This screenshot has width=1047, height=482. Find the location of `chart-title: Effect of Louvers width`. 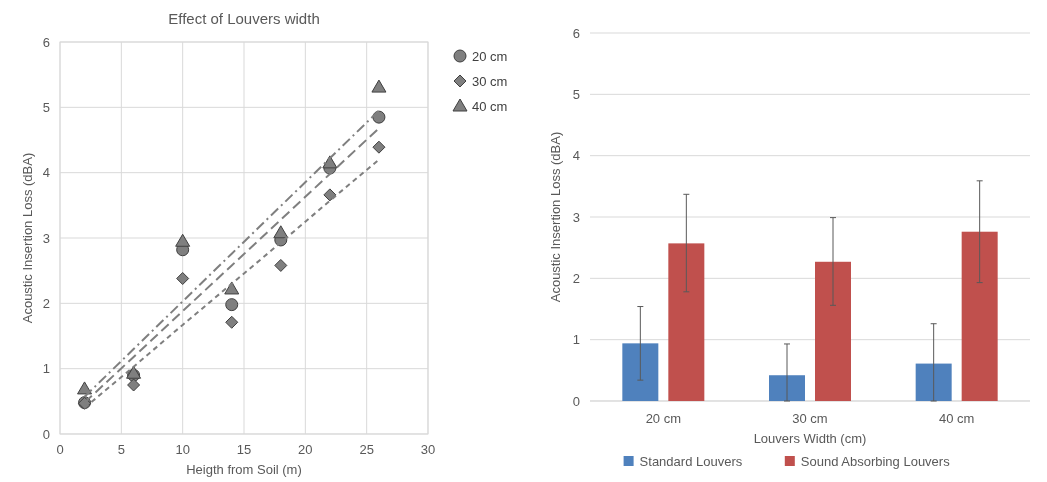

chart-title: Effect of Louvers width is located at coordinates (244, 18).